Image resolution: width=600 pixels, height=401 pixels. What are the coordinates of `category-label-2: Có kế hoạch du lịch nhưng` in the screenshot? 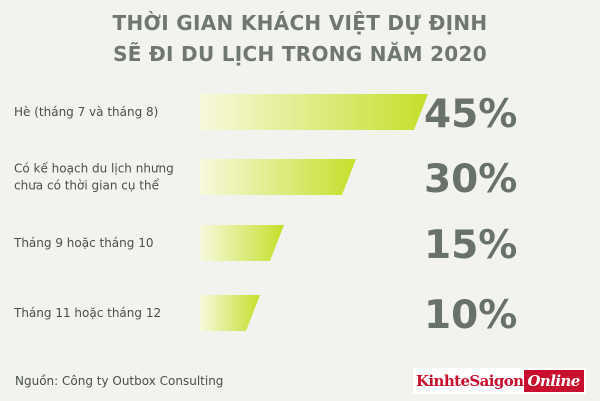 It's located at (94, 169).